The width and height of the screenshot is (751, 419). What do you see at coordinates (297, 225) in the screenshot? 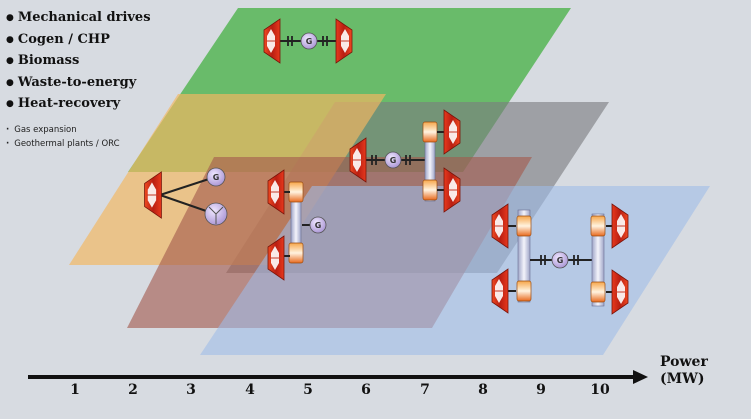
I see `machine-gearbox-two-turbines: G` at bounding box center [297, 225].